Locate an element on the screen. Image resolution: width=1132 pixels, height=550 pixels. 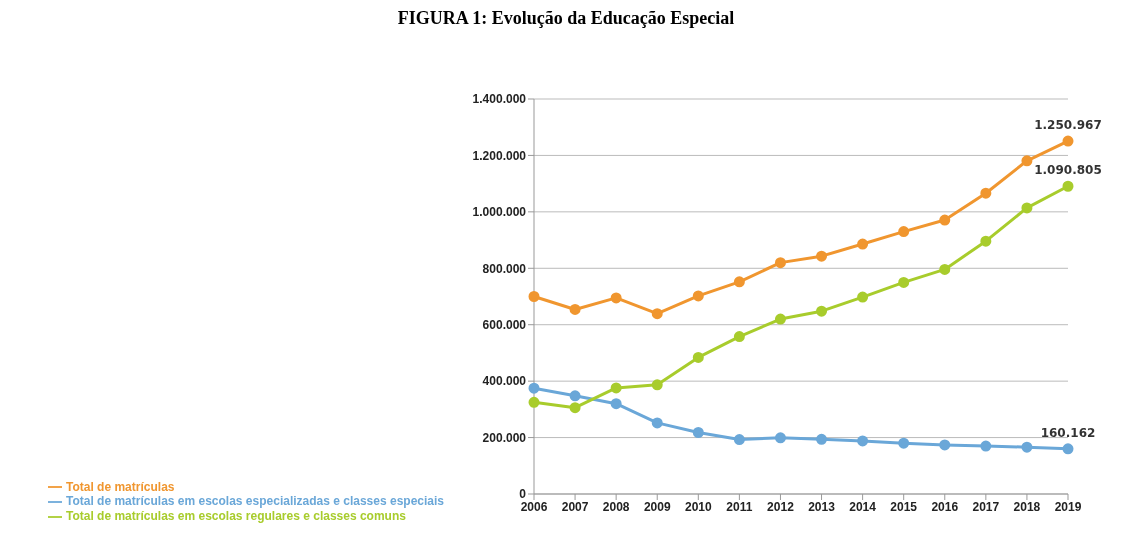
y-tick-label: 1.000.000 is located at coordinates (499, 212).